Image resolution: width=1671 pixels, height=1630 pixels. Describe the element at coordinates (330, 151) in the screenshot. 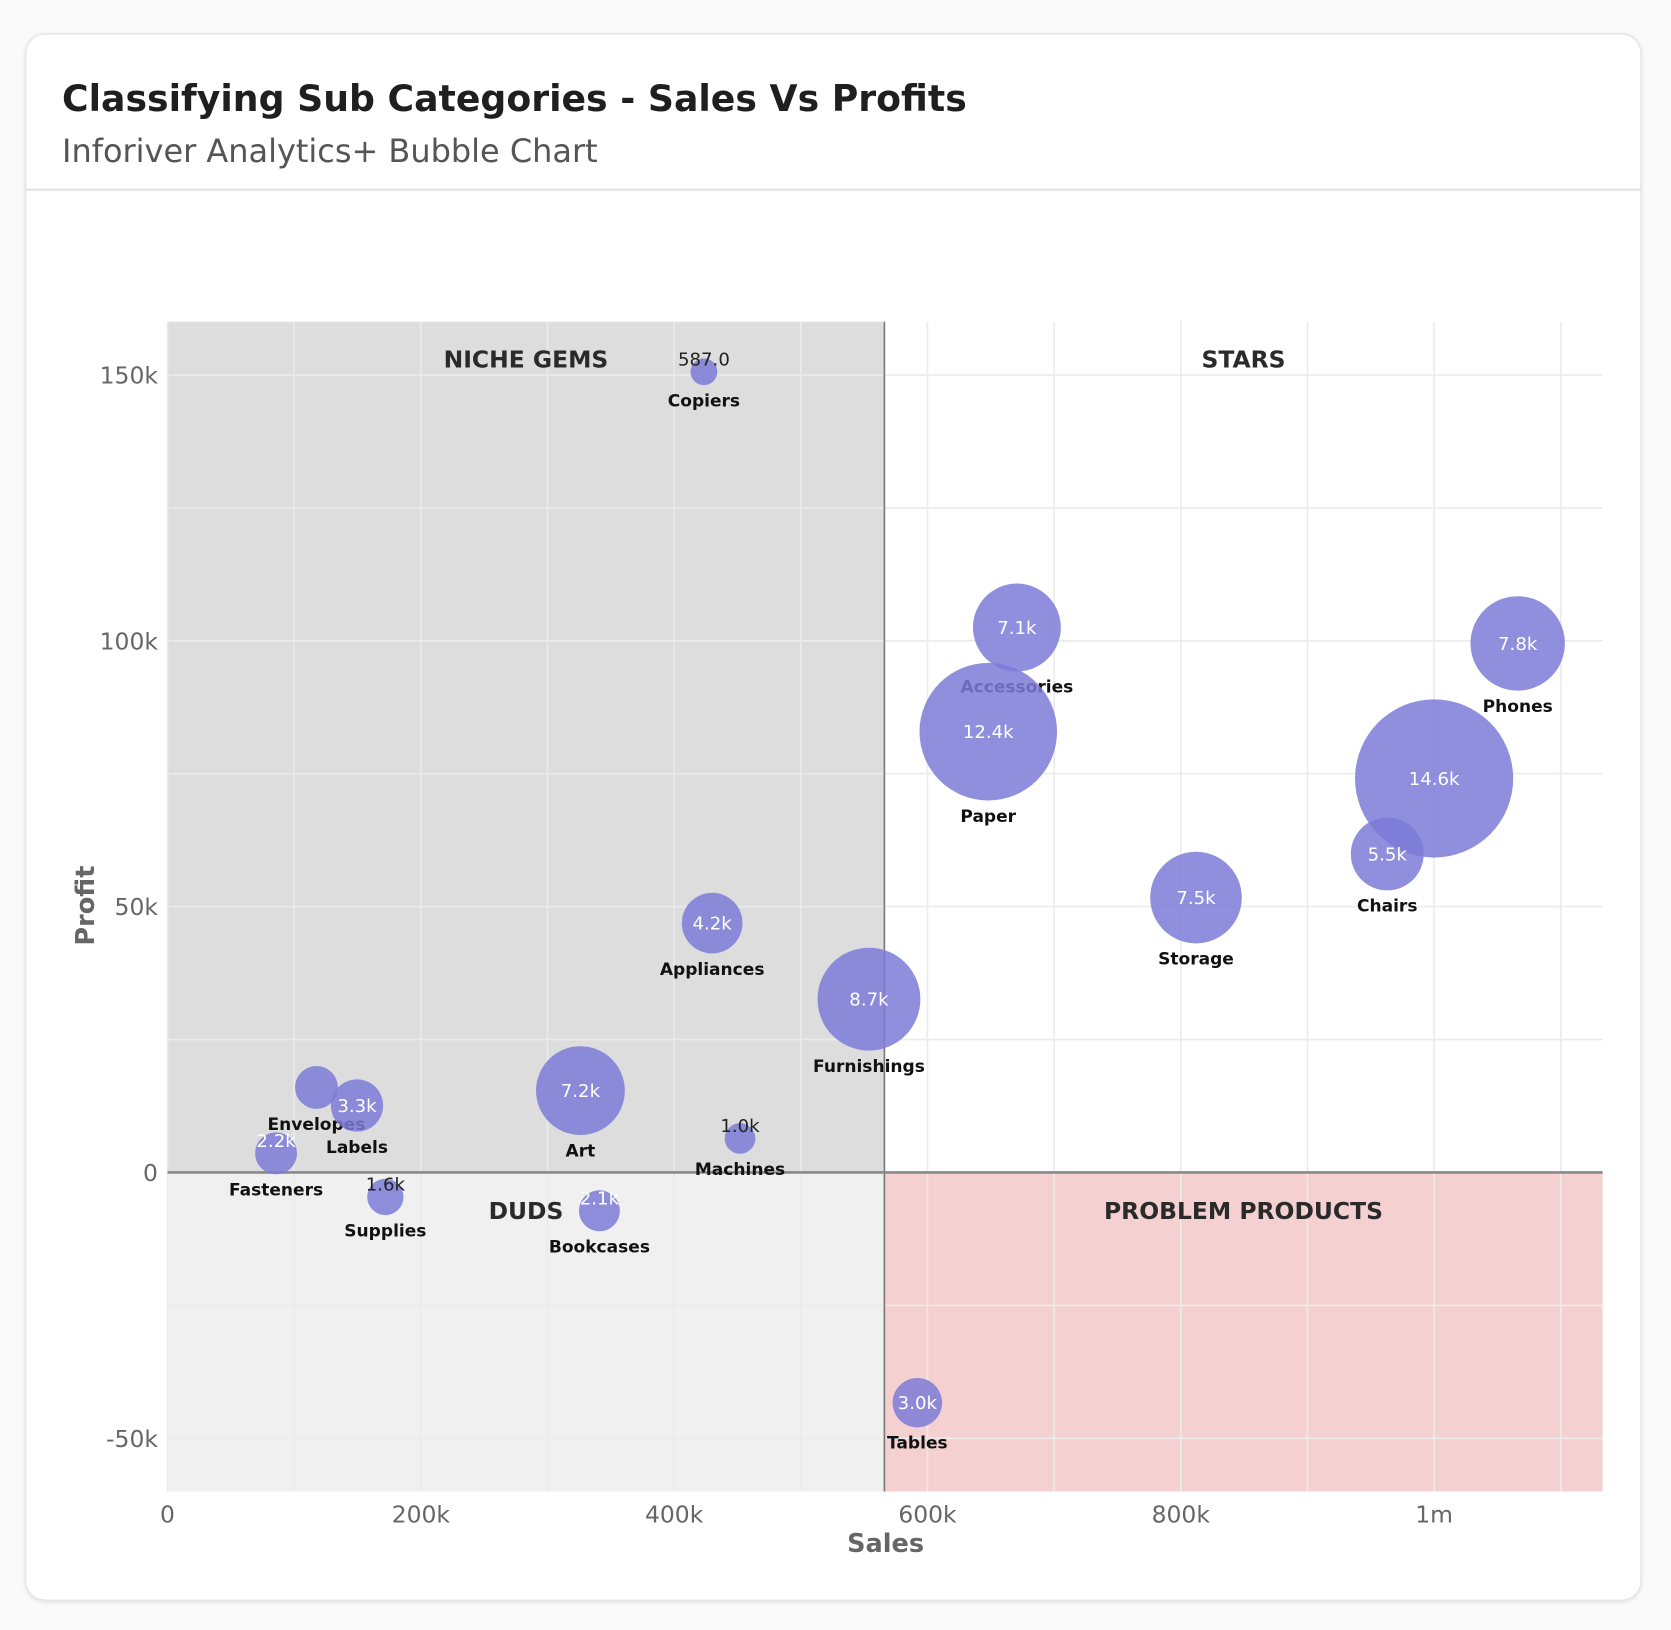

I see `chart-subtitle: Inforiver Analytics+ Bubble Chart` at that location.